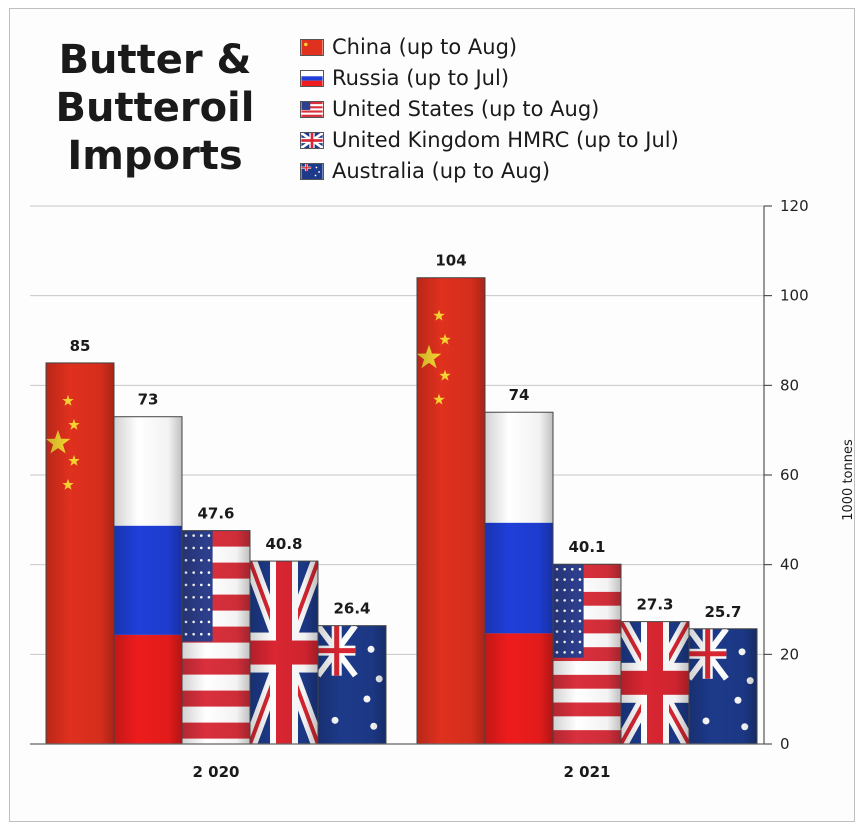 This screenshot has width=860, height=826. What do you see at coordinates (789, 565) in the screenshot?
I see `y-tick-label: 40` at bounding box center [789, 565].